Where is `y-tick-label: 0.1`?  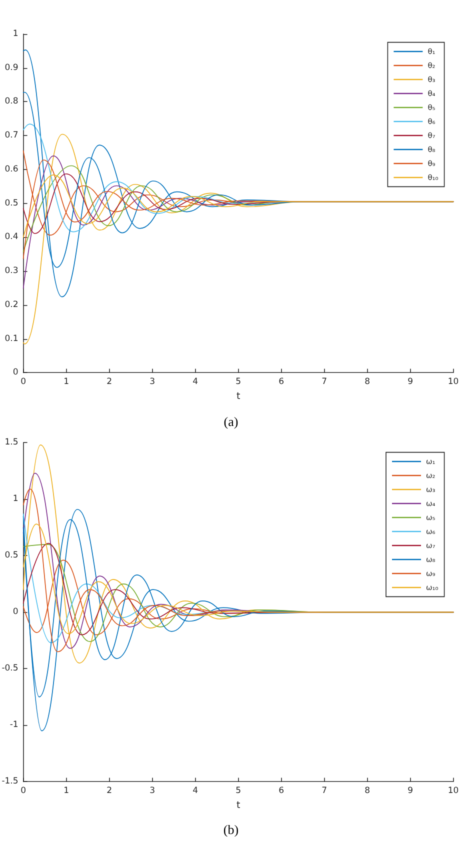 y-tick-label: 0.1 is located at coordinates (11, 339).